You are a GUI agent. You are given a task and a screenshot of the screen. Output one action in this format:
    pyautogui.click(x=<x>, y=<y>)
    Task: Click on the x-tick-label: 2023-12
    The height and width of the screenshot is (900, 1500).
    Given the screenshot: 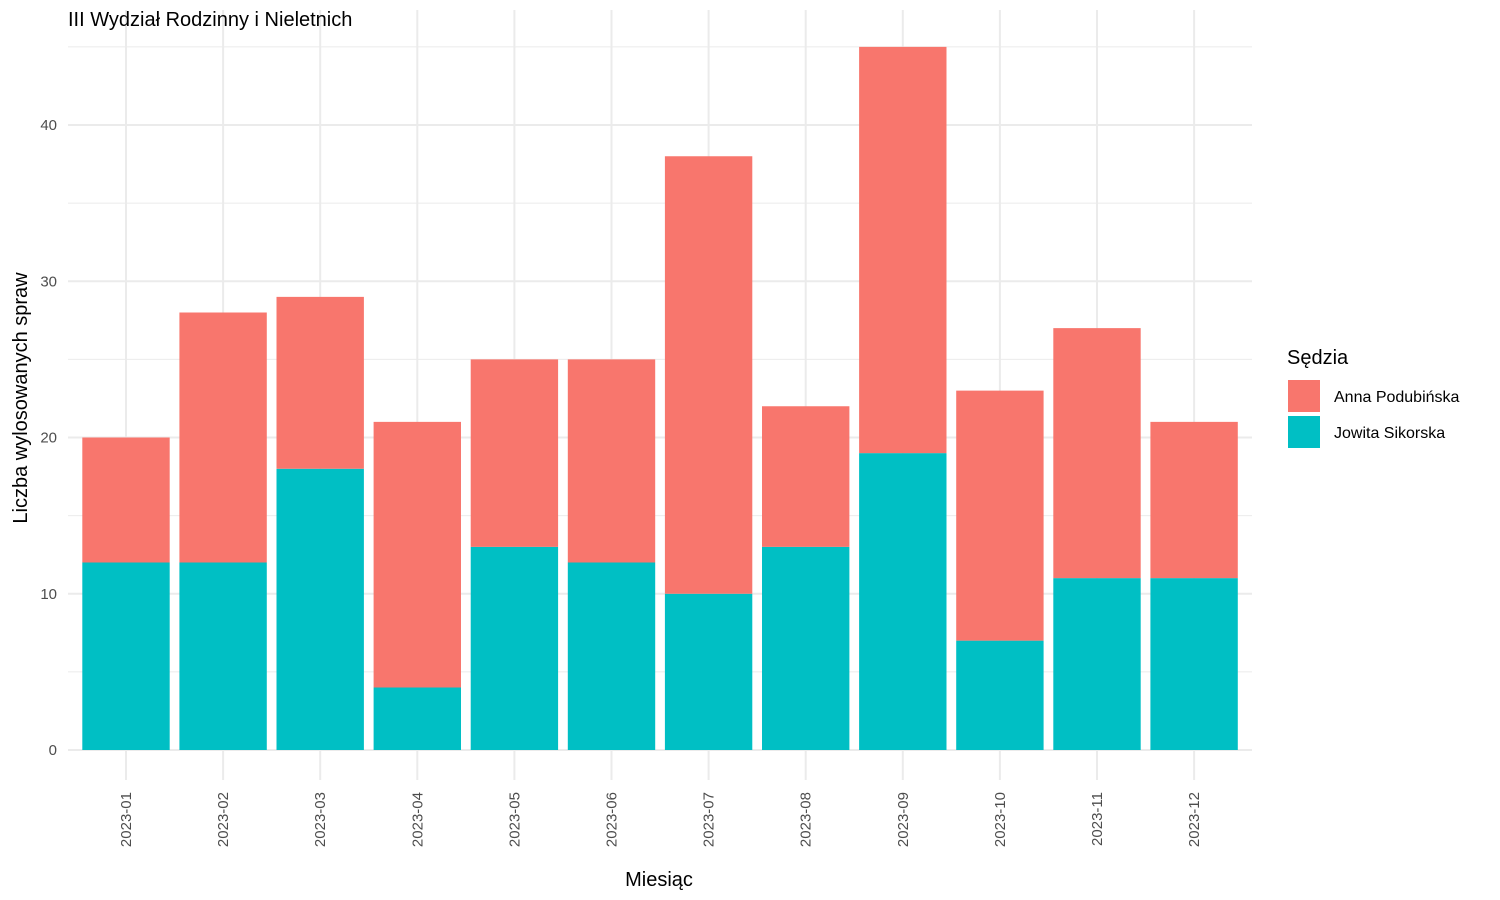 What is the action you would take?
    pyautogui.click(x=1194, y=819)
    